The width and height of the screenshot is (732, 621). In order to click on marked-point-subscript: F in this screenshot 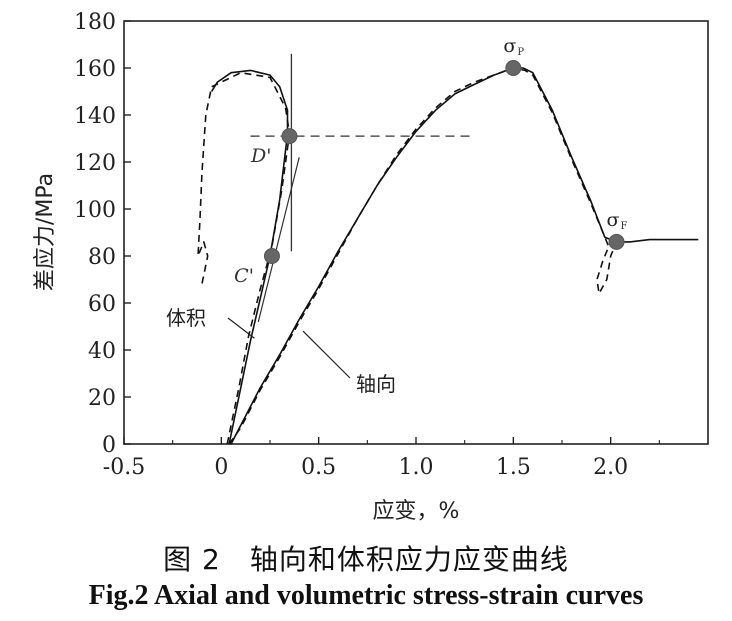, I will do `click(624, 226)`.